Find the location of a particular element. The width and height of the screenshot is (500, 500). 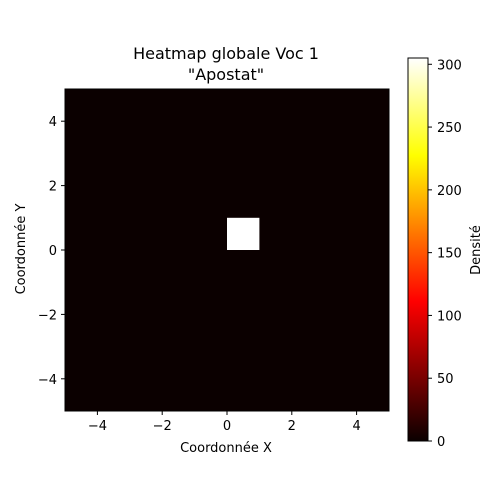

y-axis-label: Coordonnée Y is located at coordinates (21, 249).